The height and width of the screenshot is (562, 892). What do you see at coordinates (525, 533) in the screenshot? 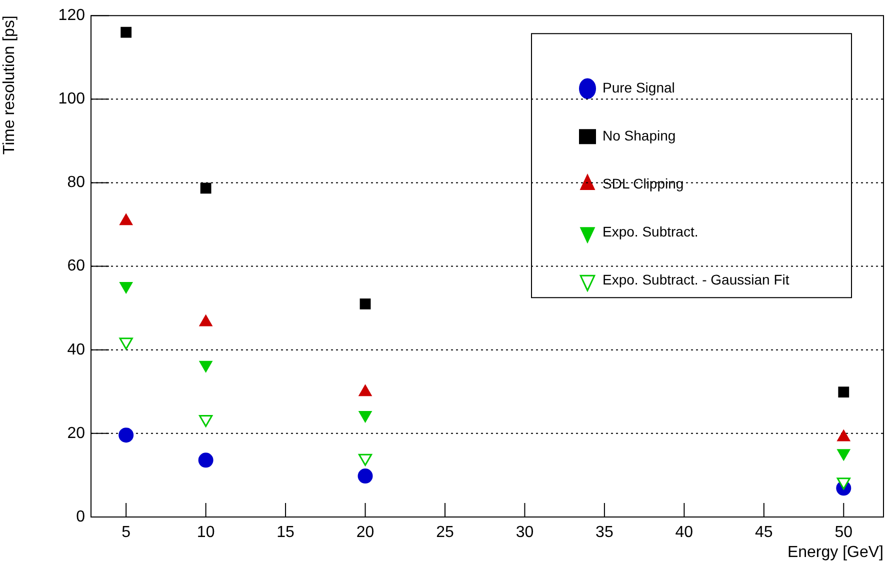
I see `x-tick-label: 30` at bounding box center [525, 533].